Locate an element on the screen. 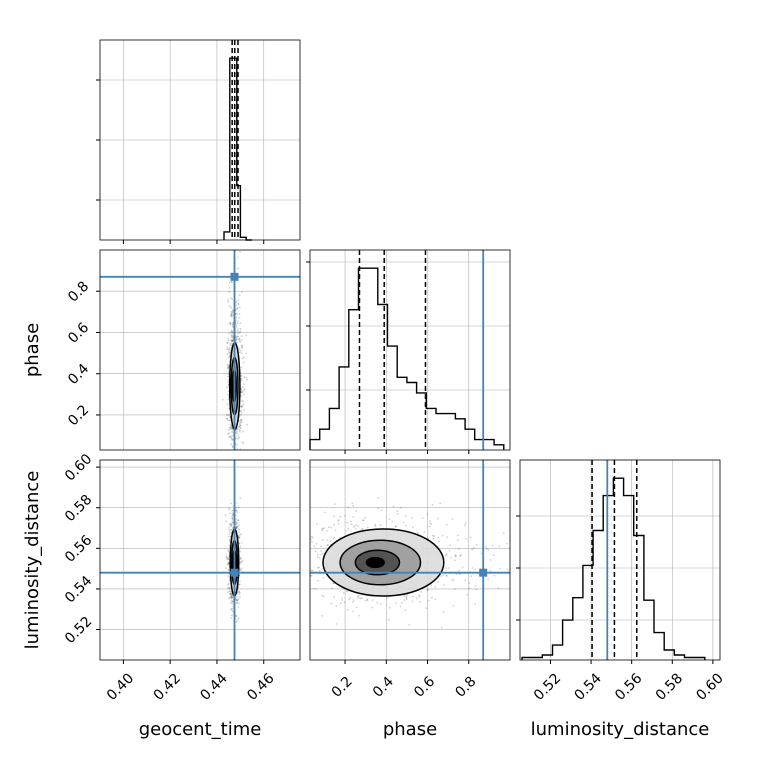  histogram-panel-phase is located at coordinates (408, 350).